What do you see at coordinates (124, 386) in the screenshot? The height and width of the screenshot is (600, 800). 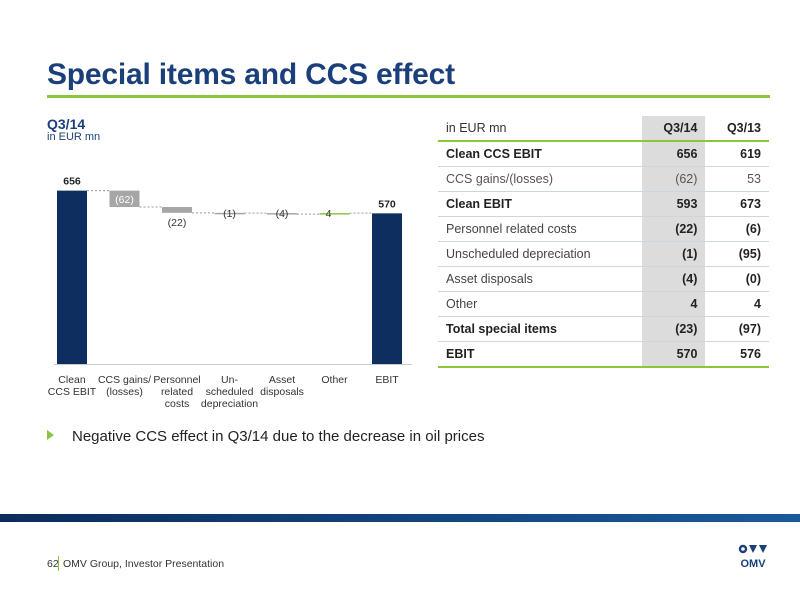 I see `category-label: CCS gains/(losses)` at bounding box center [124, 386].